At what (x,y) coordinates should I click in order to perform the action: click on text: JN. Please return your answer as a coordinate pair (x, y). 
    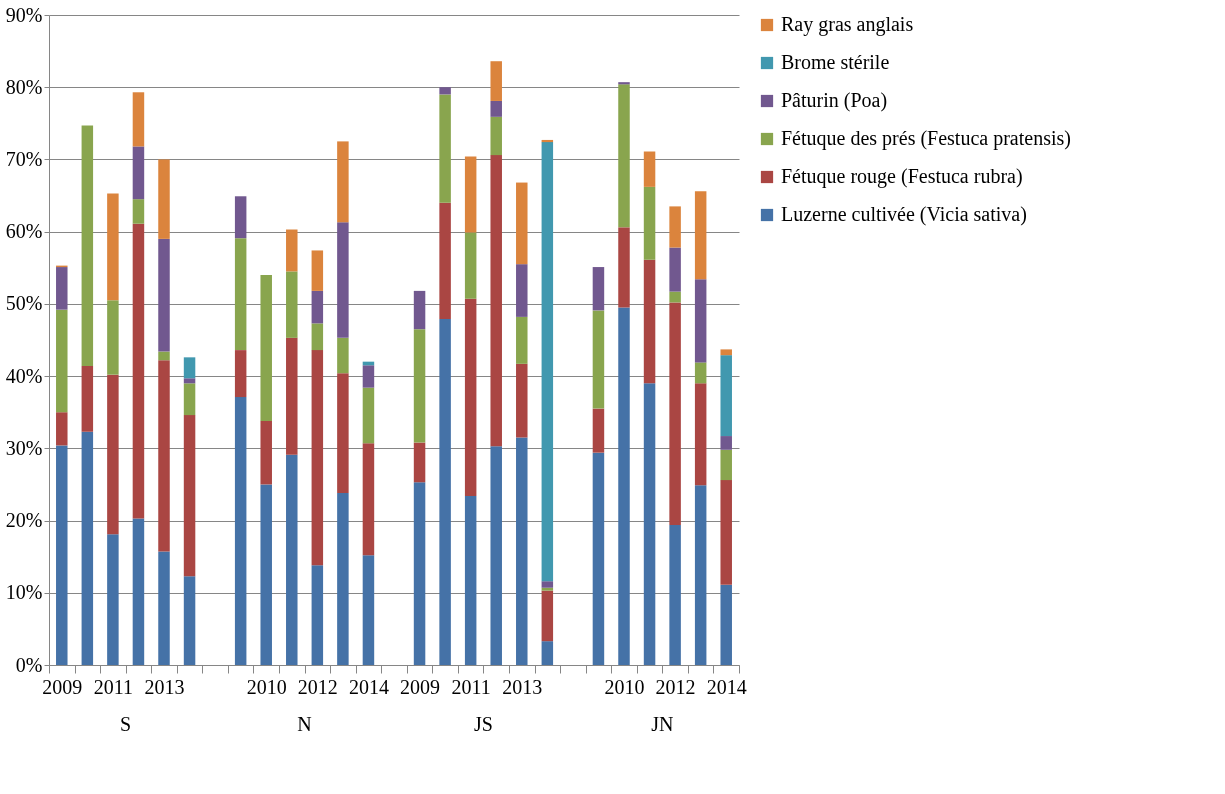
    Looking at the image, I should click on (662, 724).